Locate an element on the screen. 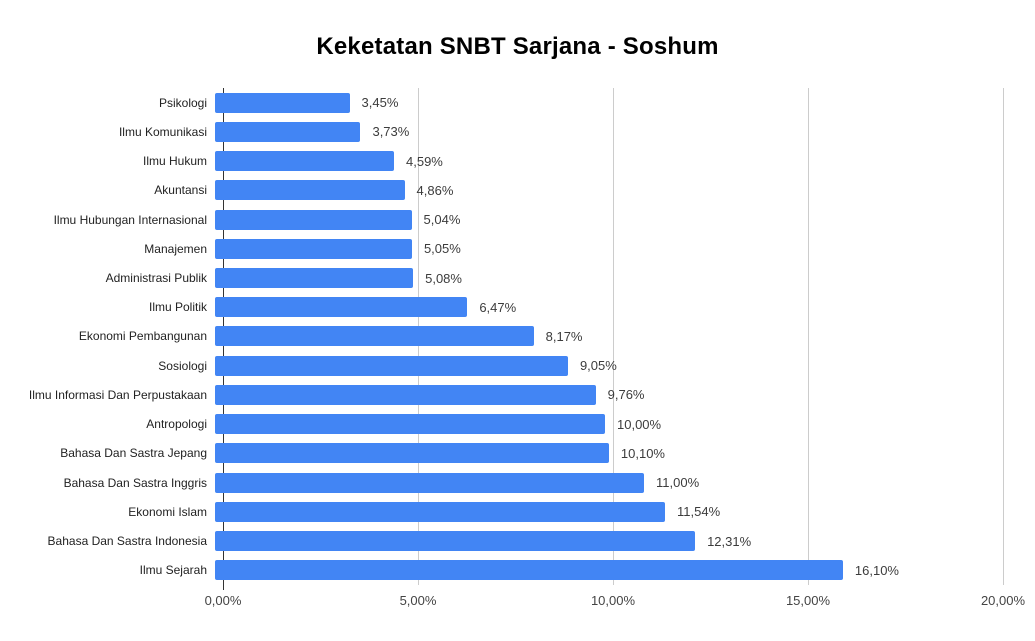 The image size is (1035, 641). category-label: Akuntansi is located at coordinates (180, 190).